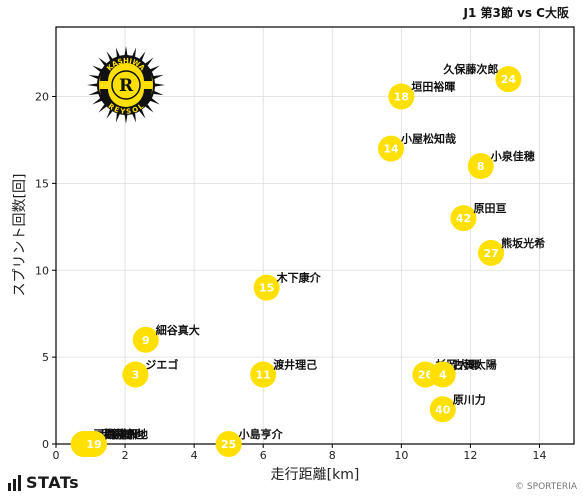  I want to click on match-title: J1 第3節 vs C大阪, so click(516, 13).